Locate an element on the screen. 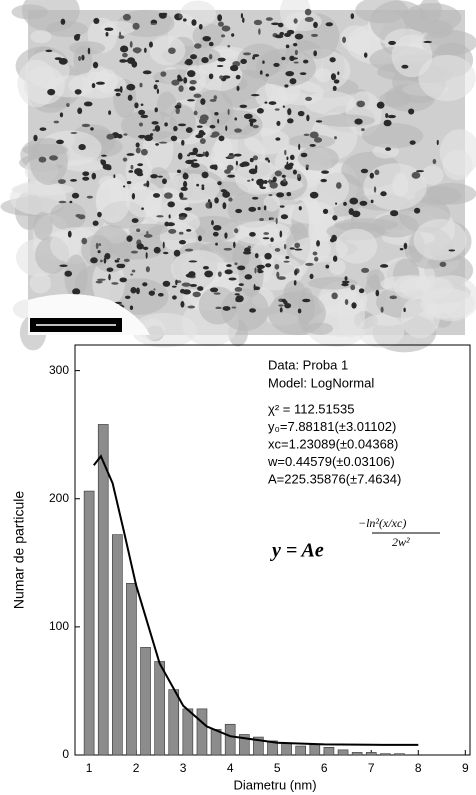 Image resolution: width=476 pixels, height=795 pixels. y-tick-label: 100 is located at coordinates (59, 626).